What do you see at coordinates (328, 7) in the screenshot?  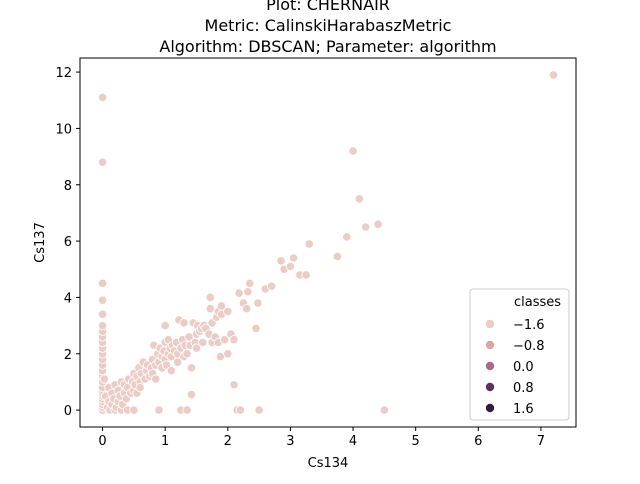 I see `chart-title-line: Plot: CHERNAIR` at bounding box center [328, 7].